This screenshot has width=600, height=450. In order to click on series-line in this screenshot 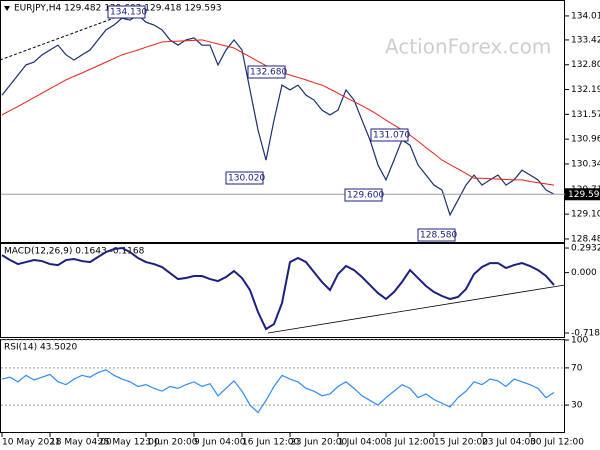, I will do `click(278, 391)`.